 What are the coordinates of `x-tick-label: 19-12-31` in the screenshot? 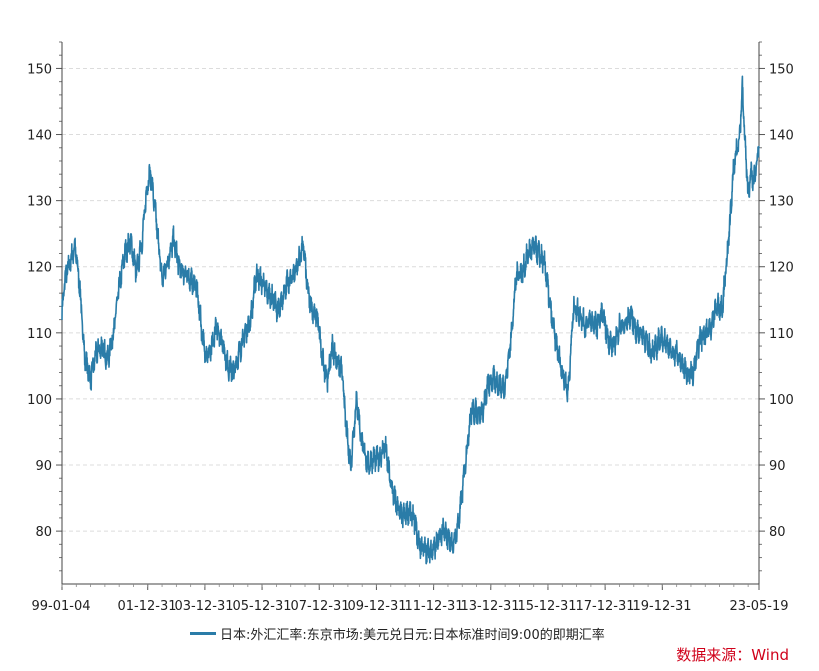 It's located at (661, 606).